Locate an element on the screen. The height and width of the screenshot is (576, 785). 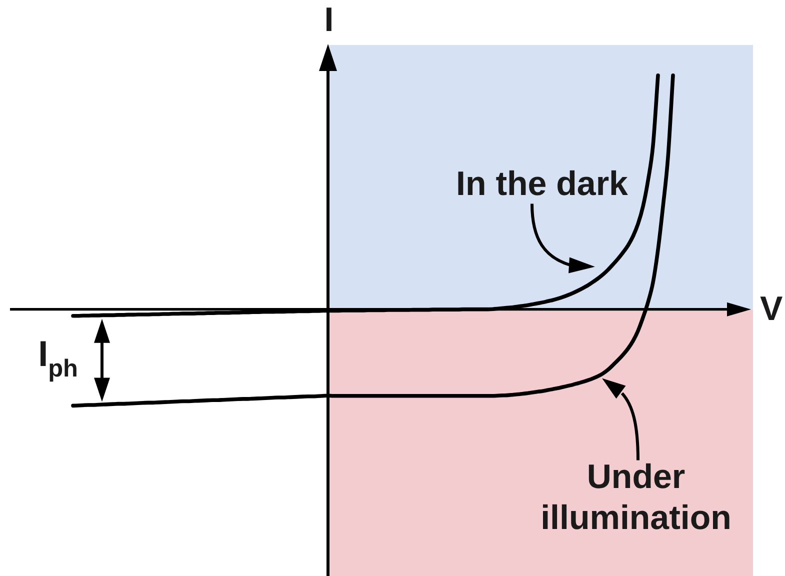
legend-label: Under illumination is located at coordinates (636, 498).